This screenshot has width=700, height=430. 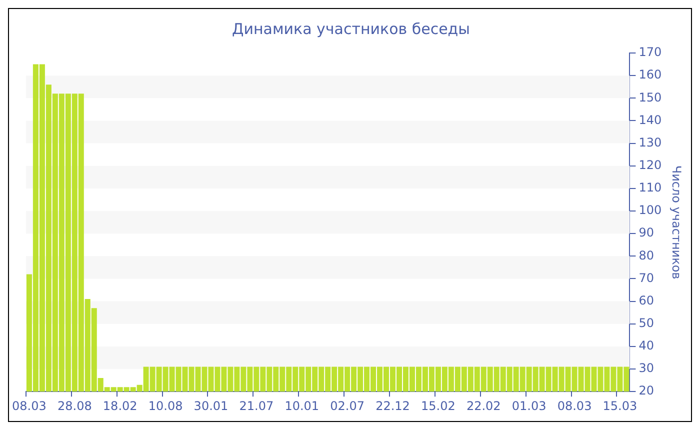 What do you see at coordinates (646, 323) in the screenshot?
I see `y-tick-label: 50` at bounding box center [646, 323].